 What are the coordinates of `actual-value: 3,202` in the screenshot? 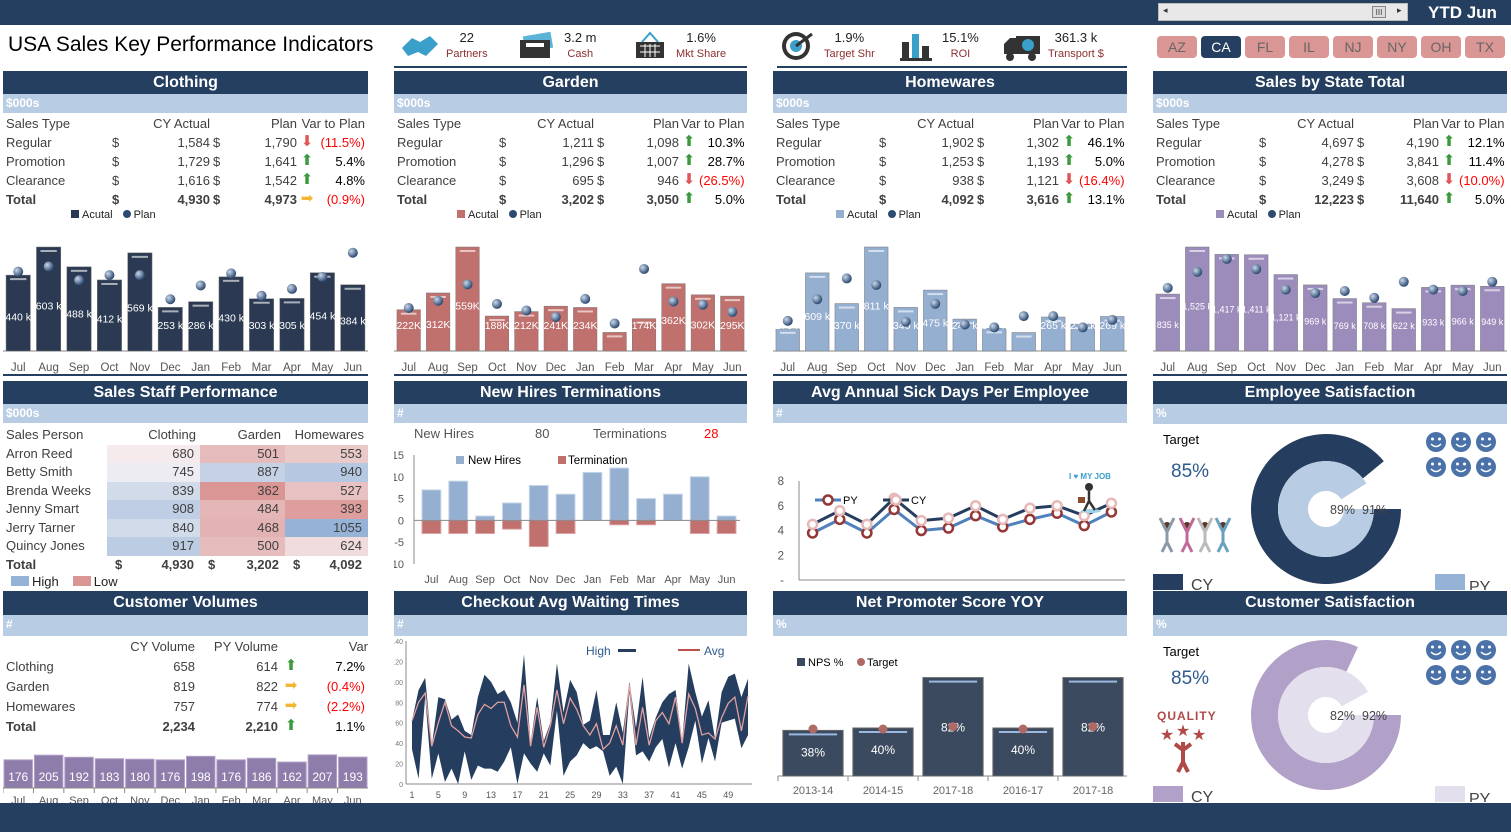 It's located at (577, 199).